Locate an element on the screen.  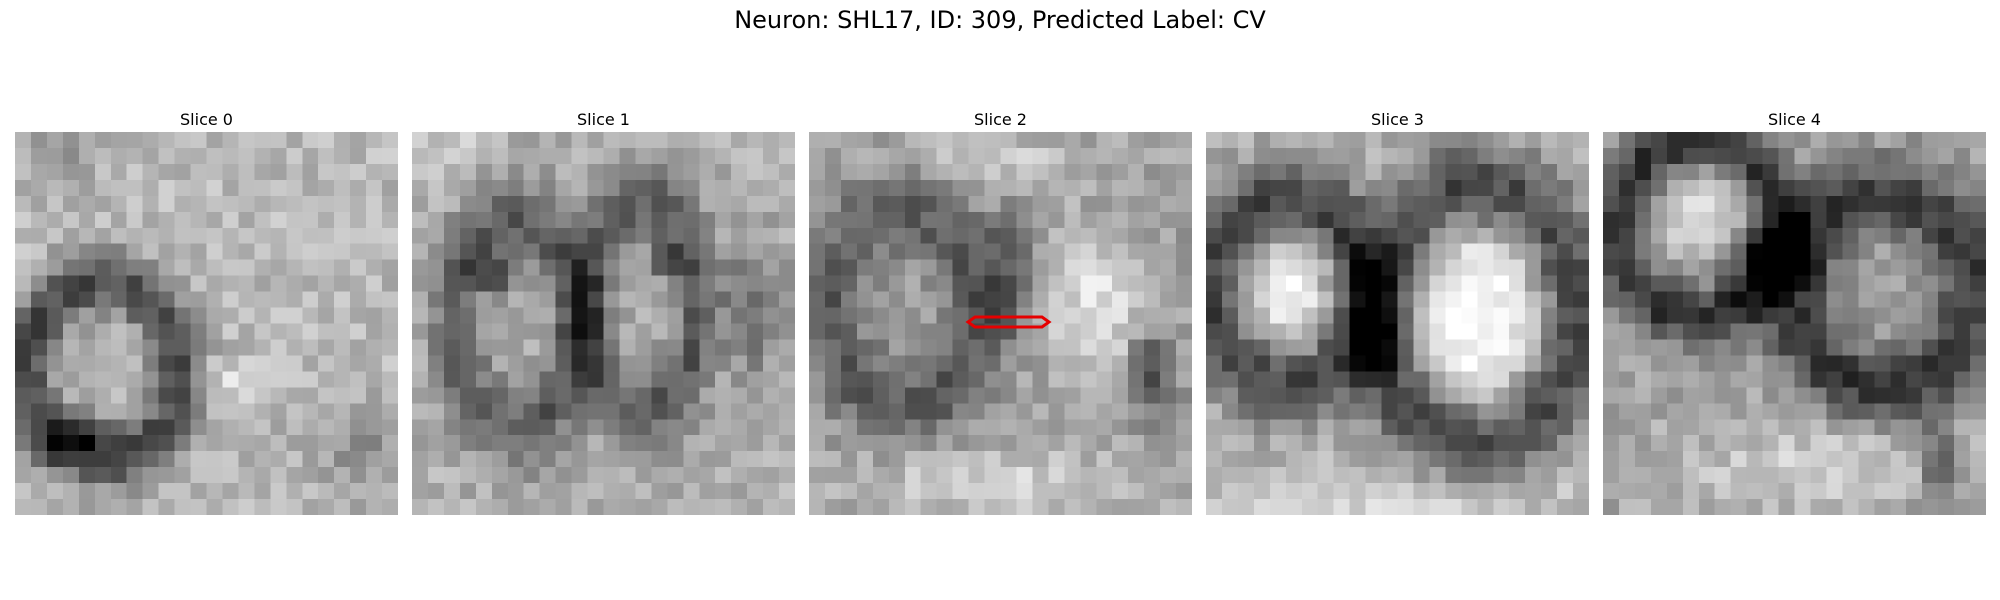
slice-panel-2: Slice 2 is located at coordinates (1000, 311).